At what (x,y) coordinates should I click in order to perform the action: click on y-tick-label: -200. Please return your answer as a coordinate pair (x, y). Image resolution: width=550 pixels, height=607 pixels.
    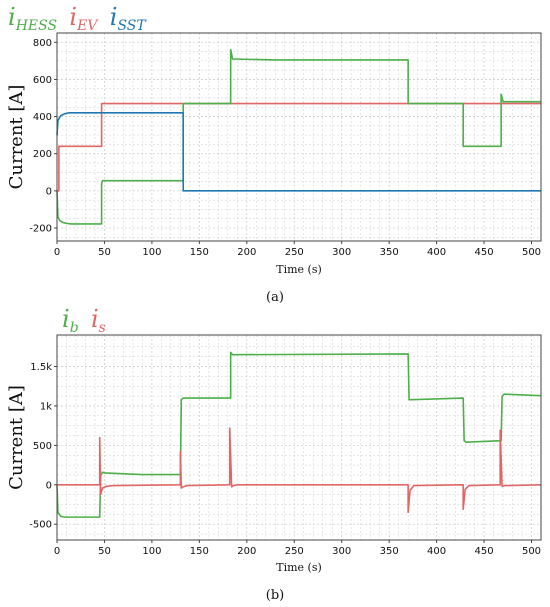
    Looking at the image, I should click on (40, 229).